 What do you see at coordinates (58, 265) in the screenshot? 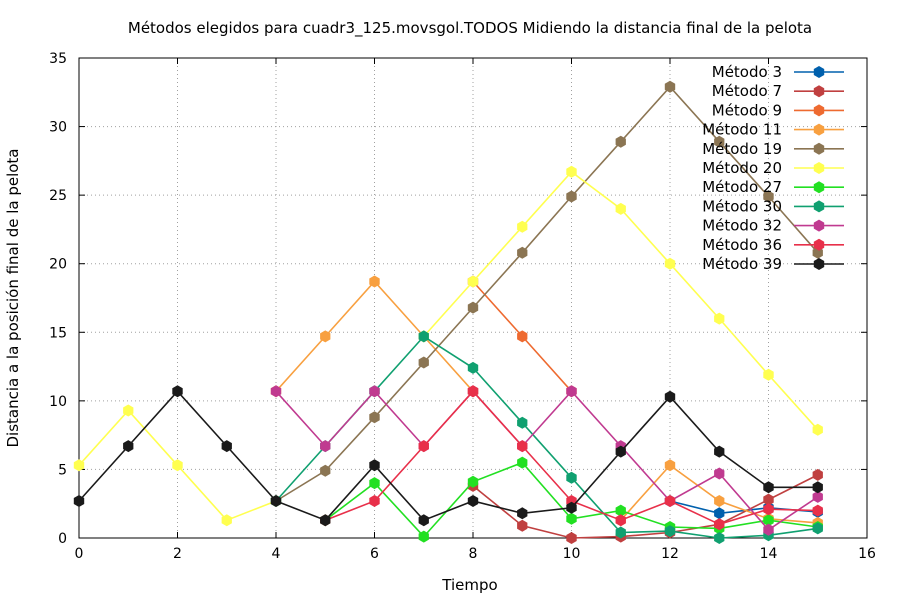
I see `y-tick-label: 20` at bounding box center [58, 265].